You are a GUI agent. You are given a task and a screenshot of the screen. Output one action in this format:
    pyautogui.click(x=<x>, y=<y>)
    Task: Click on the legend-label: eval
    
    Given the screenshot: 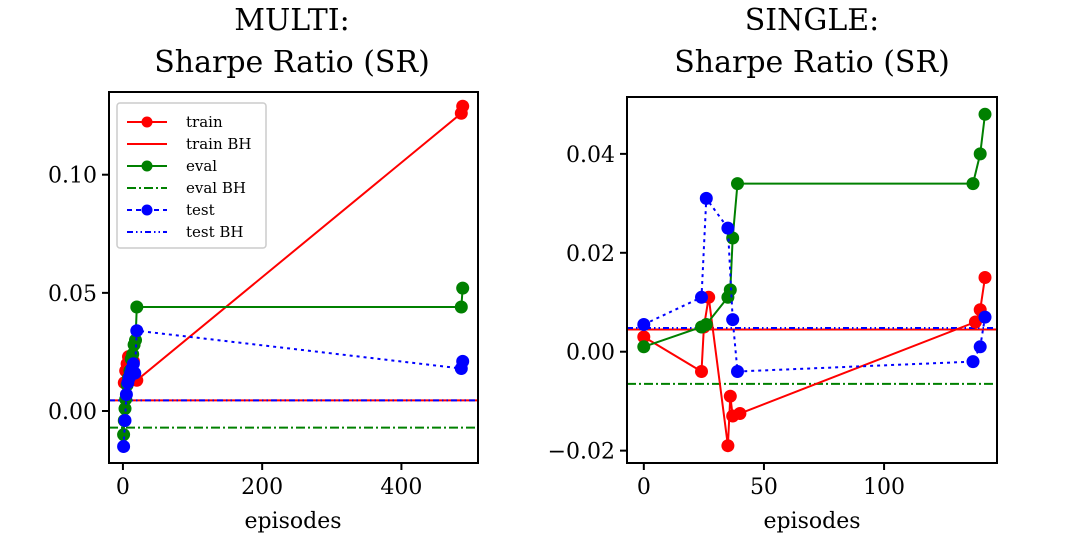 What is the action you would take?
    pyautogui.click(x=201, y=166)
    